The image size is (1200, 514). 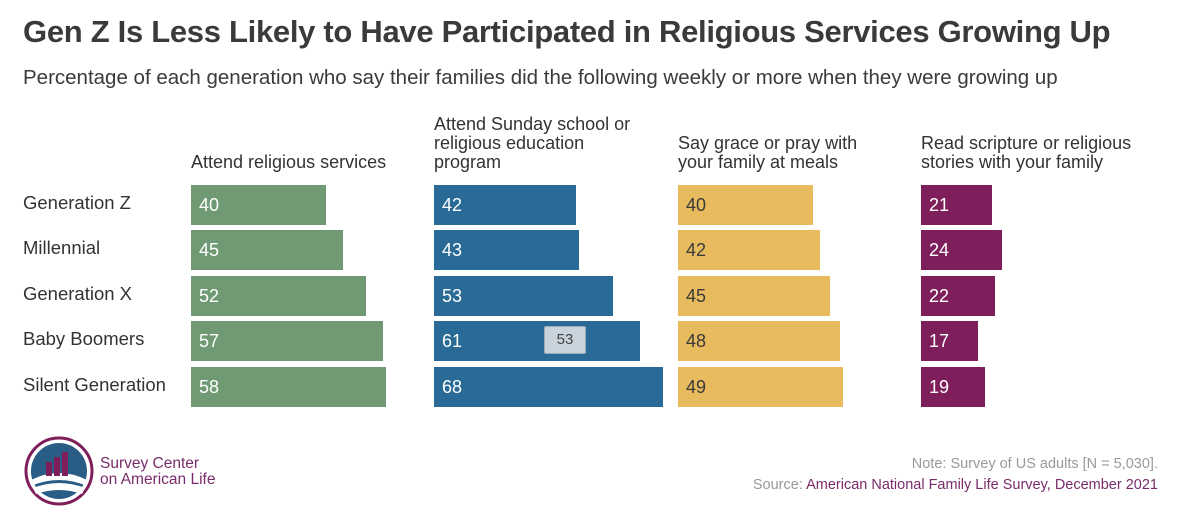 What do you see at coordinates (939, 205) in the screenshot?
I see `bar-value-label: 21` at bounding box center [939, 205].